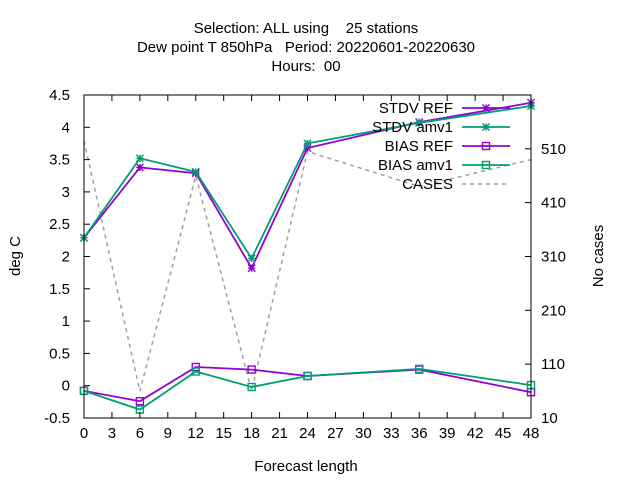 Image resolution: width=640 pixels, height=480 pixels. Describe the element at coordinates (140, 433) in the screenshot. I see `x-tick-label: 6` at that location.